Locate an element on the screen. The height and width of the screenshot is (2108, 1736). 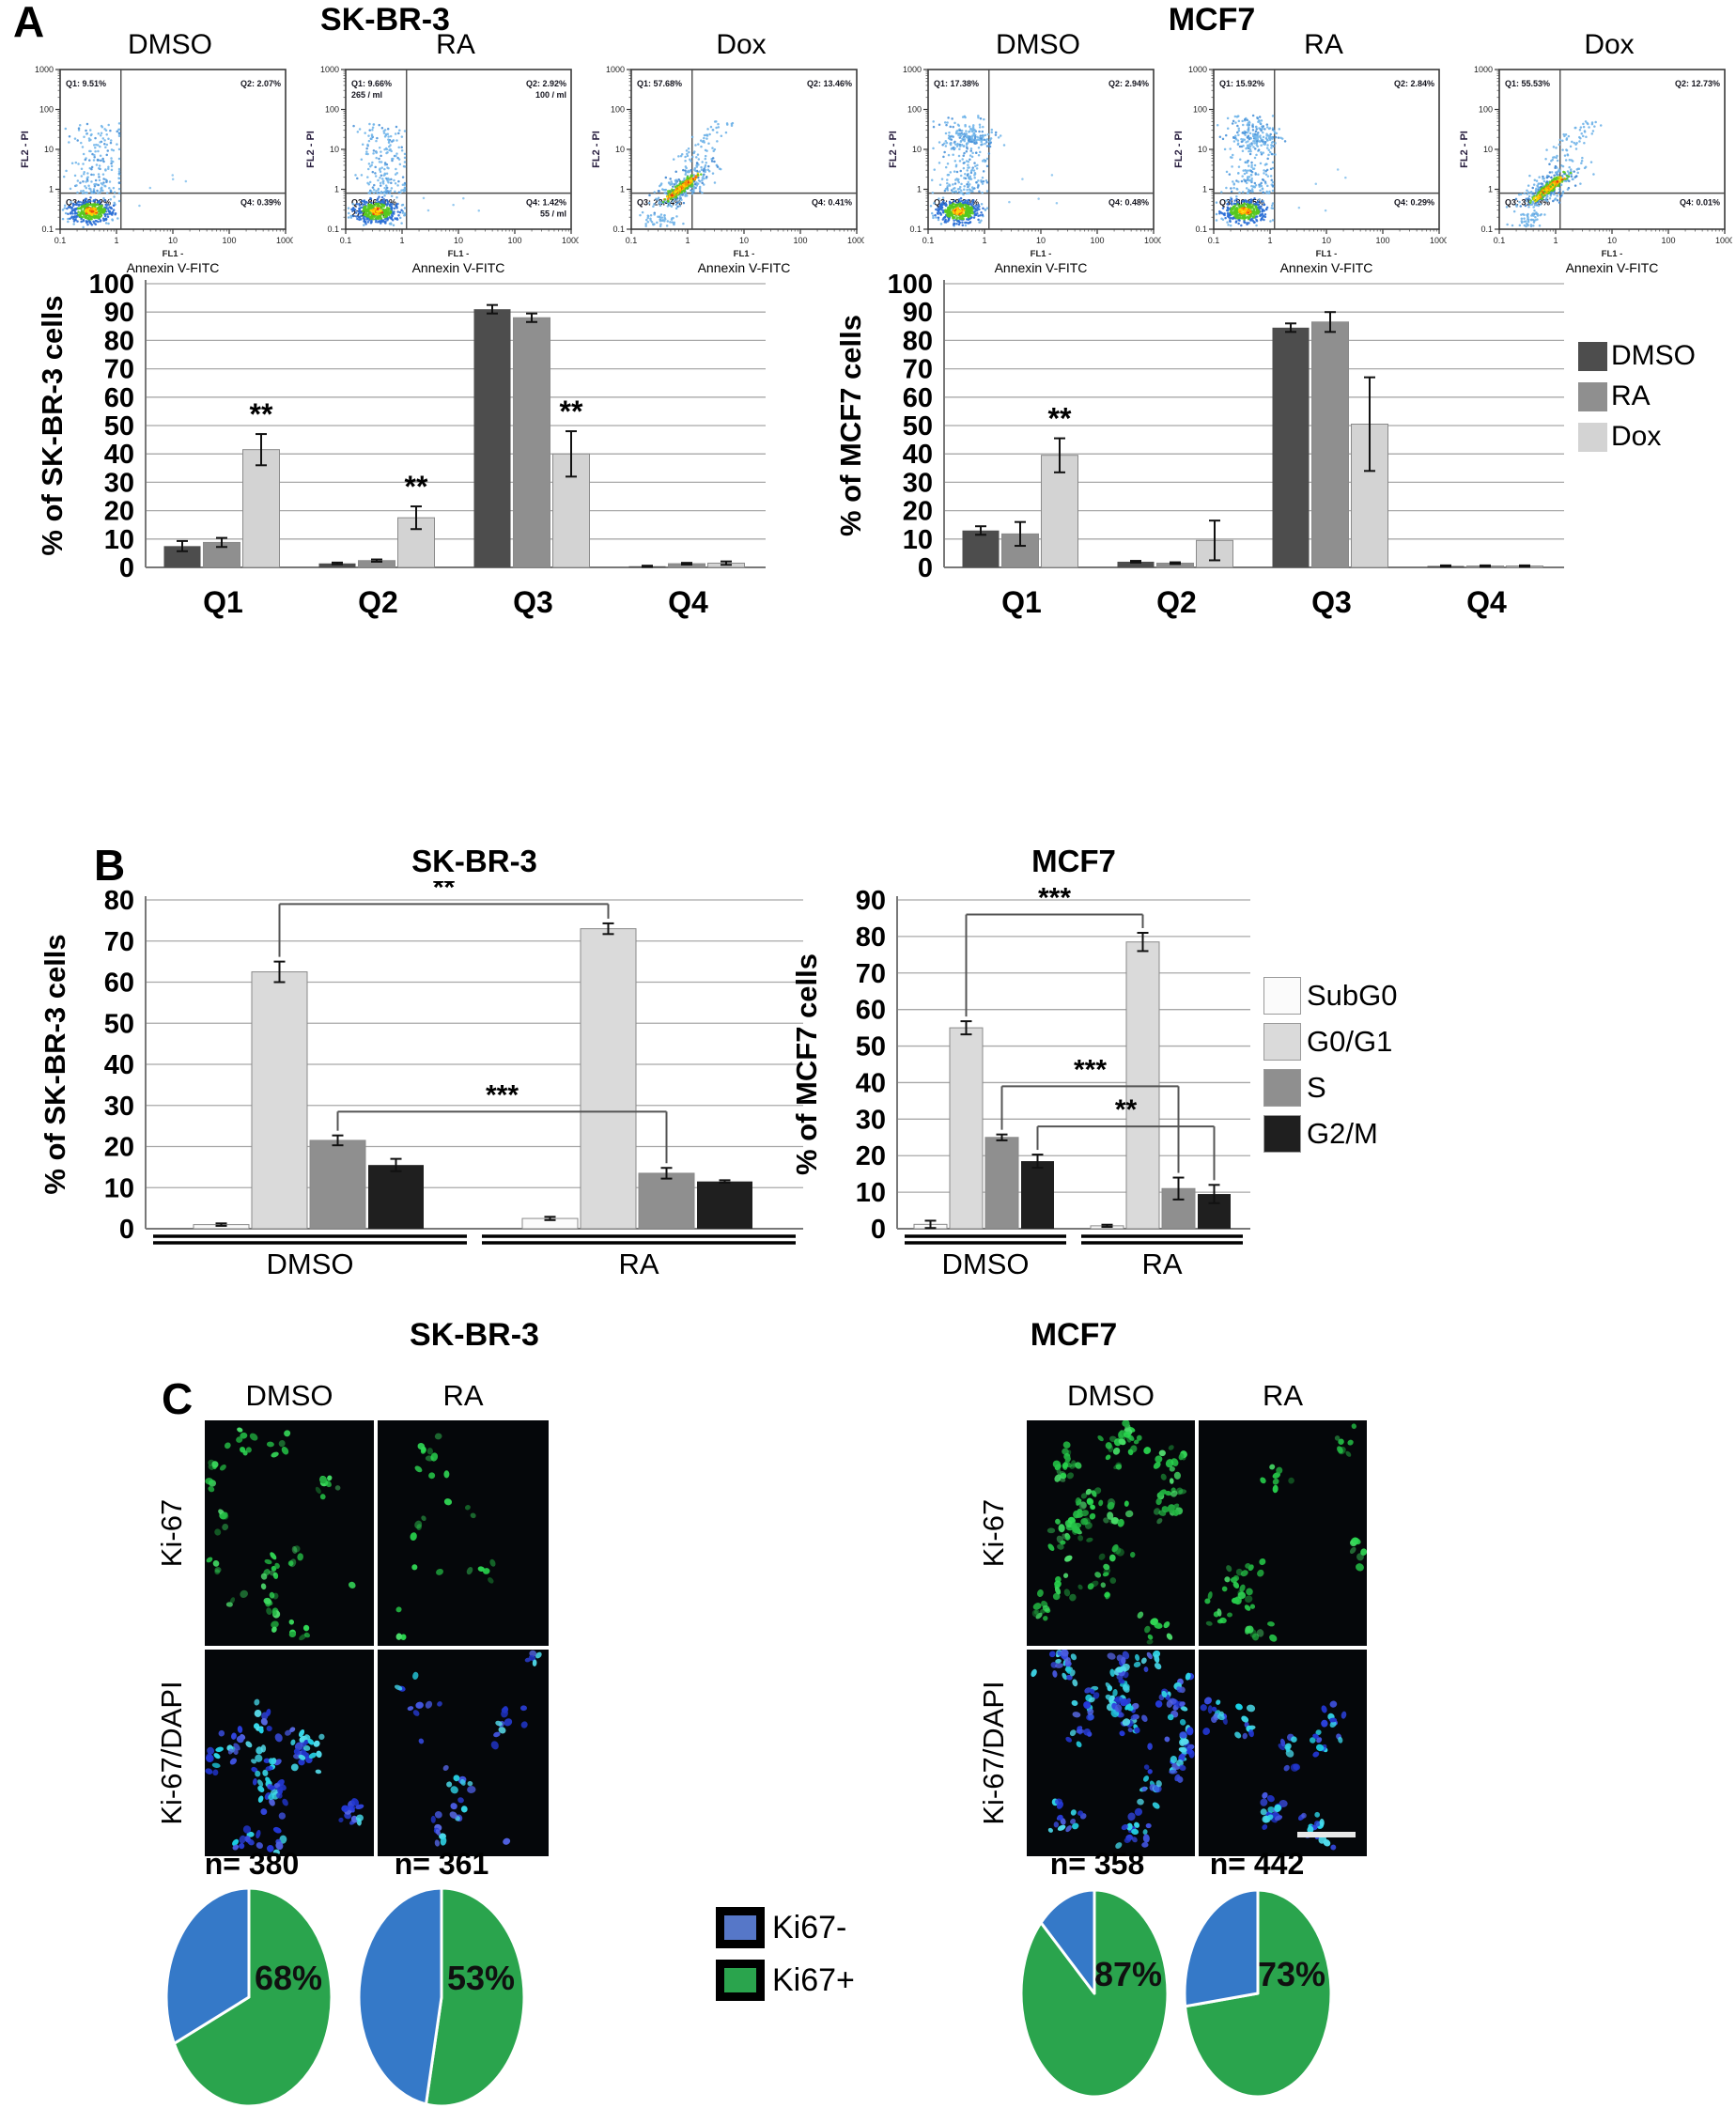
svg-text: Q3: 31.73% is located at coordinates (1527, 203).